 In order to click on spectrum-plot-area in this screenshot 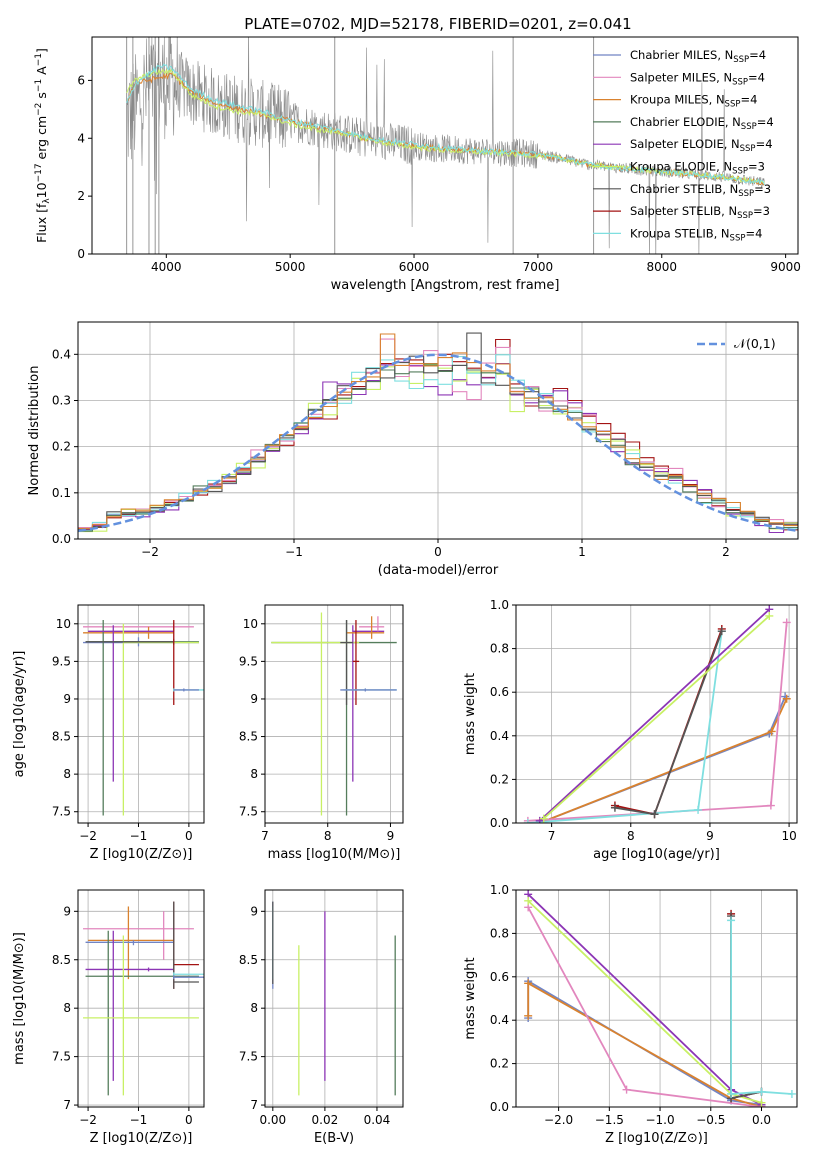, I will do `click(446, 145)`.